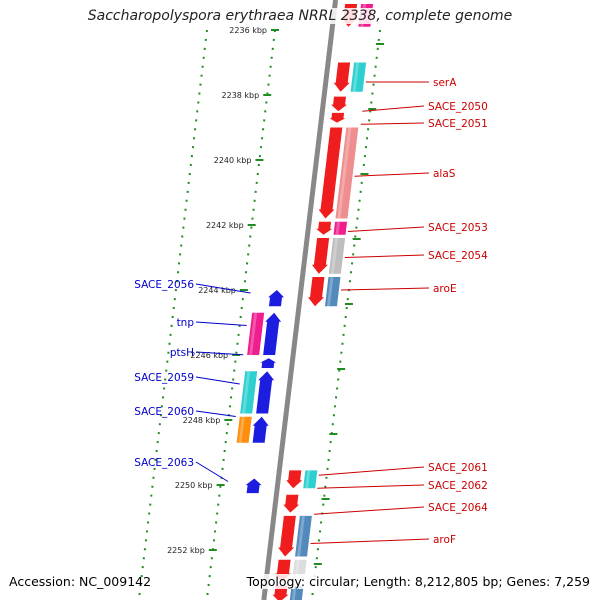 The image size is (600, 600). Describe the element at coordinates (172, 314) in the screenshot. I see `outer-left-guide` at that location.